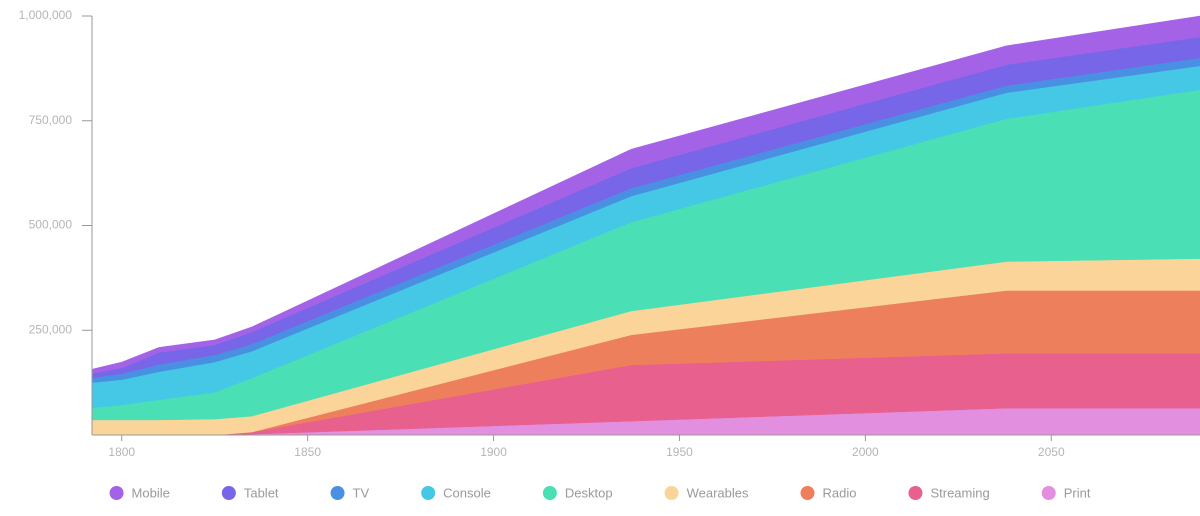  Describe the element at coordinates (839, 492) in the screenshot. I see `legend-label: Radio` at that location.